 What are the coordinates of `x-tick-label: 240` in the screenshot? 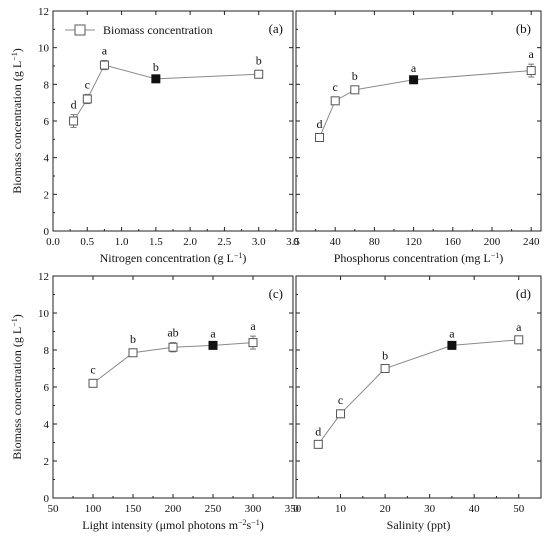 It's located at (531, 242).